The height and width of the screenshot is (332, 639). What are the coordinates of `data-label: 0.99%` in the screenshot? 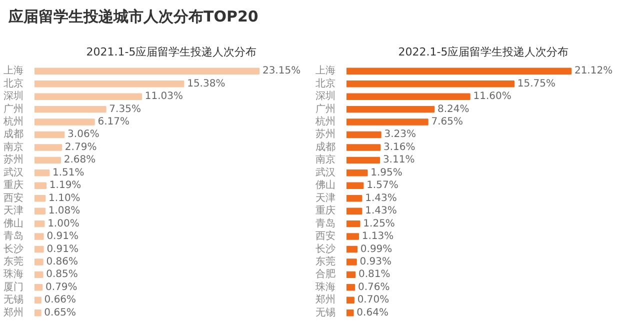 It's located at (376, 249).